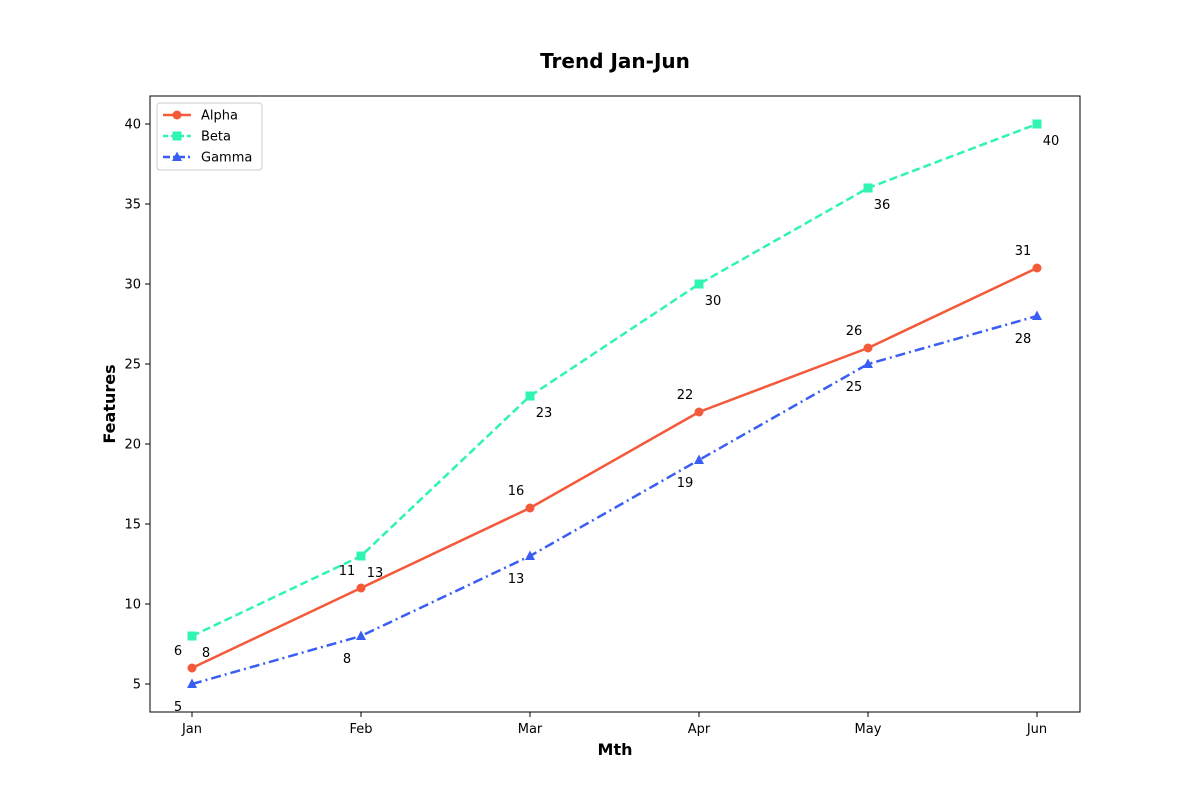 This screenshot has height=804, width=1200. What do you see at coordinates (360, 729) in the screenshot?
I see `x-tick-label-feb: Feb` at bounding box center [360, 729].